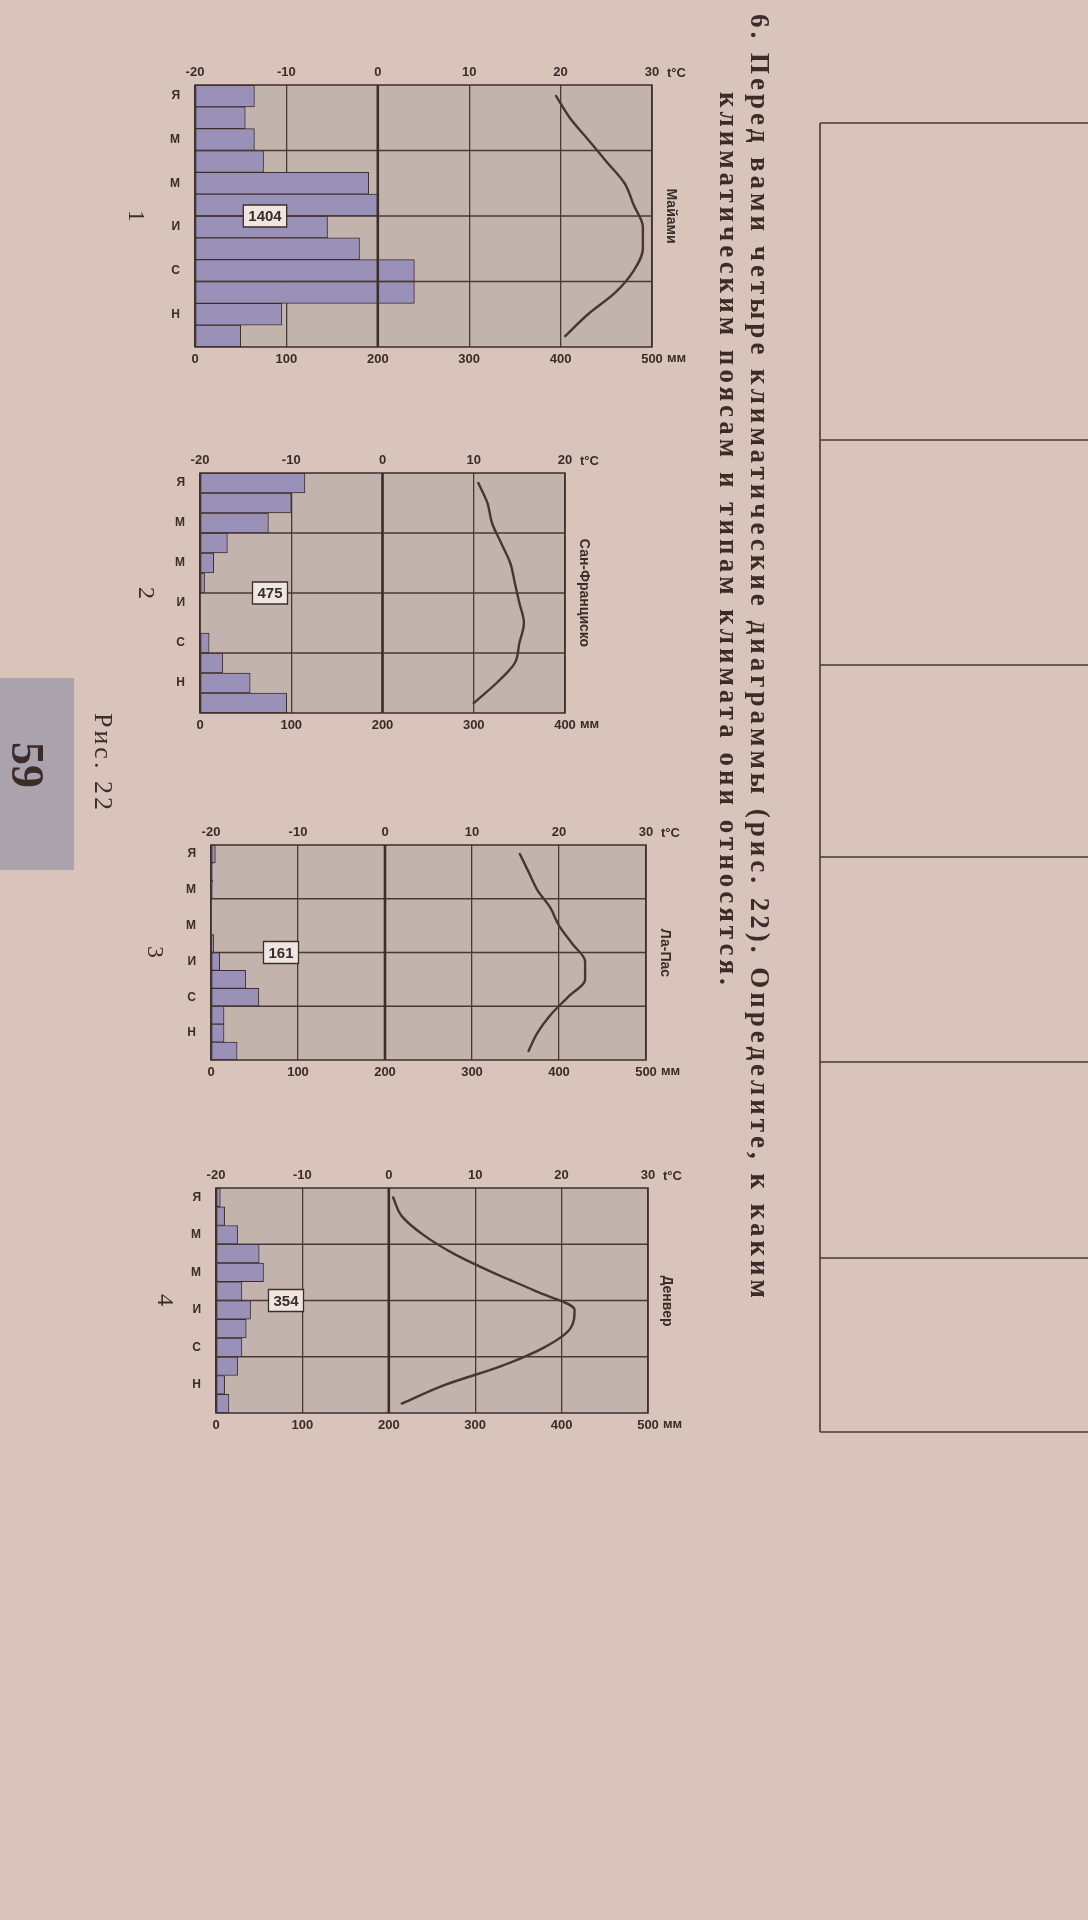  I want to click on annotation: 161, so click(281, 952).